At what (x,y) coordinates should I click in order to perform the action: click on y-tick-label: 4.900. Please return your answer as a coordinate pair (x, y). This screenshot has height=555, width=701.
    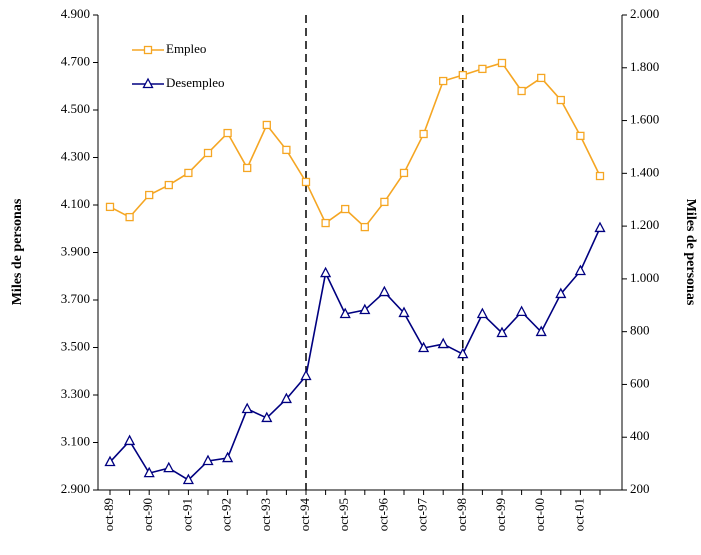
    Looking at the image, I should click on (75, 13).